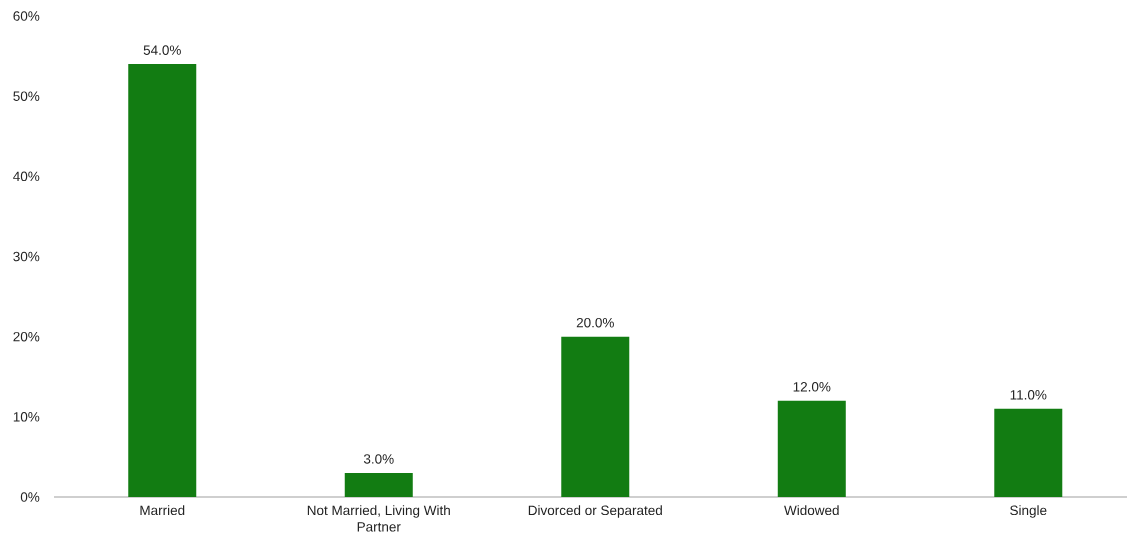 This screenshot has width=1127, height=546. What do you see at coordinates (26, 16) in the screenshot?
I see `y-tick-label: 60%` at bounding box center [26, 16].